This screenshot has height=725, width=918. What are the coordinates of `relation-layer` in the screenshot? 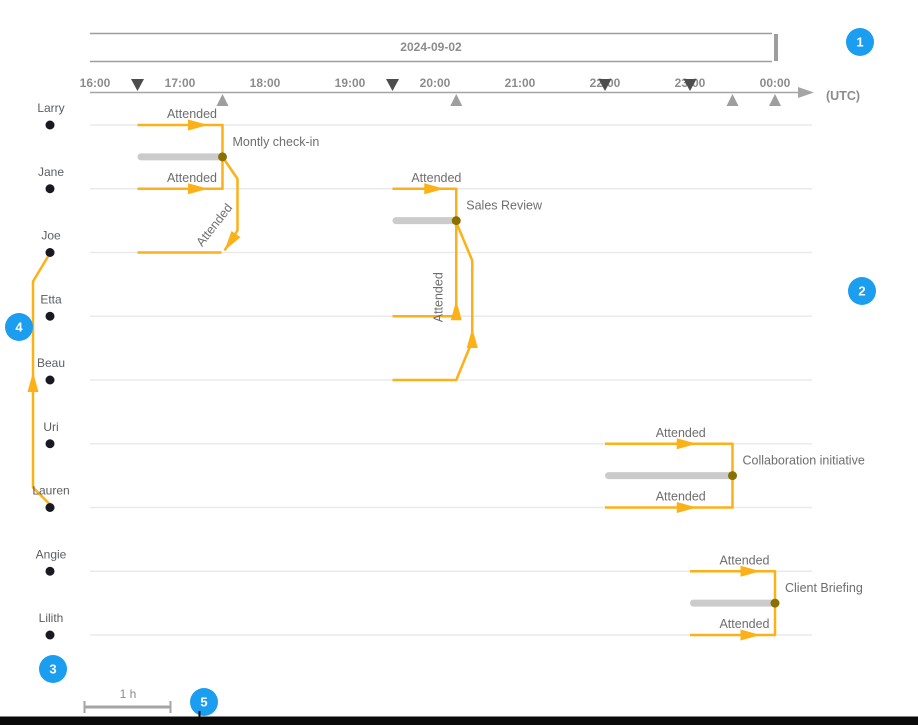 It's located at (39, 380).